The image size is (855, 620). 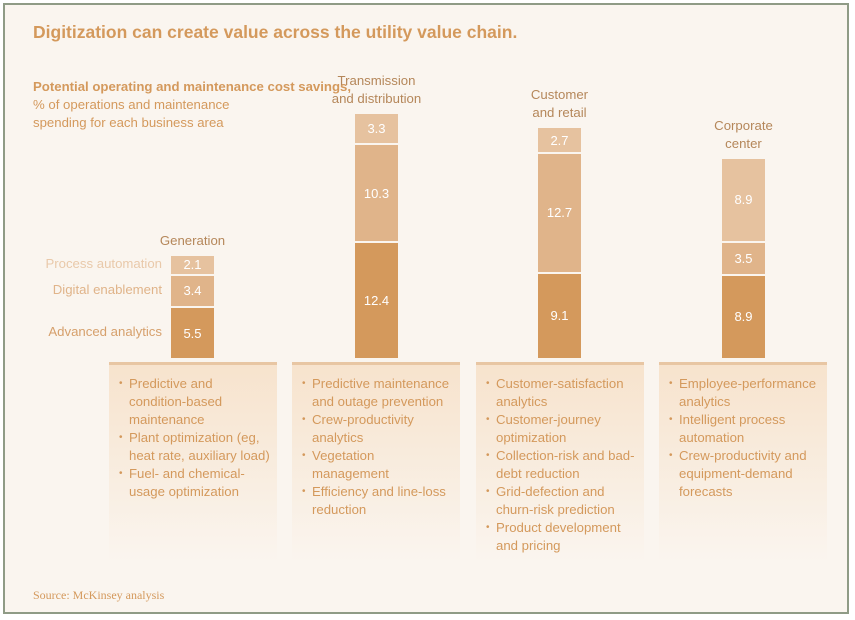 What do you see at coordinates (378, 429) in the screenshot?
I see `lever-item: Crew-productivity analytics` at bounding box center [378, 429].